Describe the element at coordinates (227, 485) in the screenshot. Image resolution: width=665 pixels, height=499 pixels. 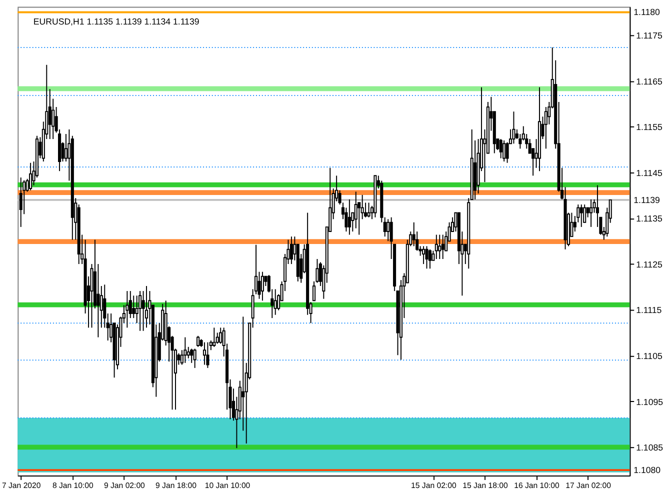
I see `x-tick-label: 10 Jan 10:00` at that location.